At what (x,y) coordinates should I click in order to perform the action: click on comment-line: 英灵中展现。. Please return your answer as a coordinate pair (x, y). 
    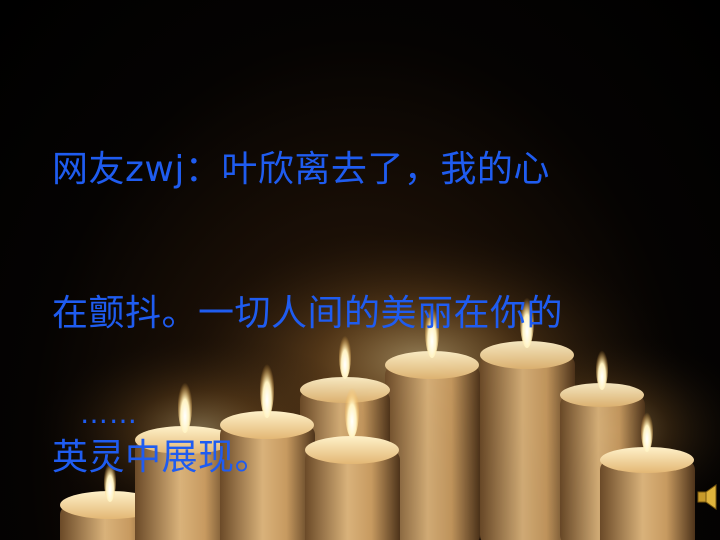
    Looking at the image, I should click on (162, 457).